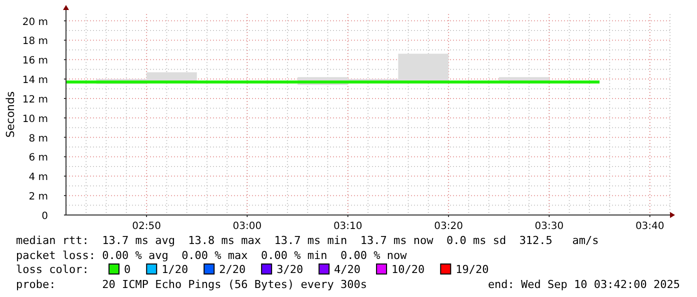 This screenshot has height=297, width=697. What do you see at coordinates (472, 269) in the screenshot?
I see `legend-label: 19/20` at bounding box center [472, 269].